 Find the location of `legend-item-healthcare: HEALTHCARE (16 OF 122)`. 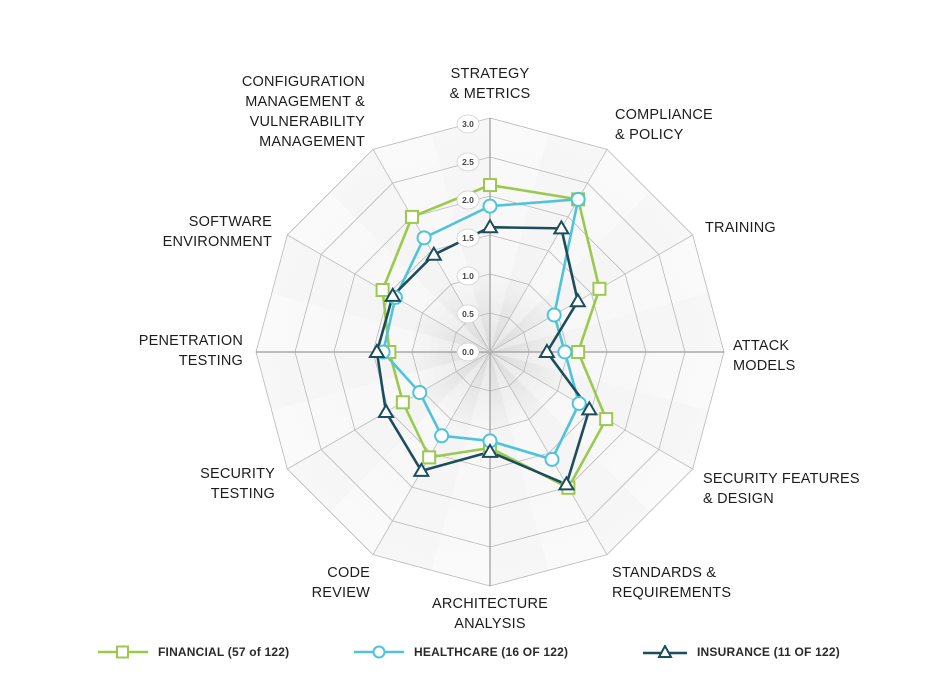

legend-item-healthcare: HEALTHCARE (16 OF 122) is located at coordinates (461, 652).